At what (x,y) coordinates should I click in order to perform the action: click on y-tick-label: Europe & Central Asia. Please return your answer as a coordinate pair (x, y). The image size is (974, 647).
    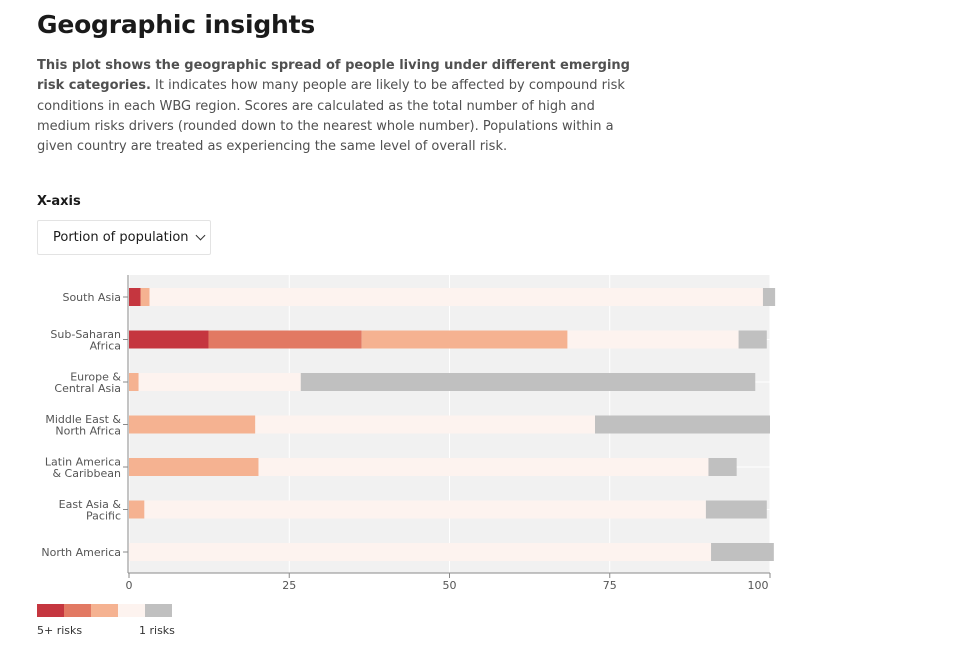
    Looking at the image, I should click on (87, 382).